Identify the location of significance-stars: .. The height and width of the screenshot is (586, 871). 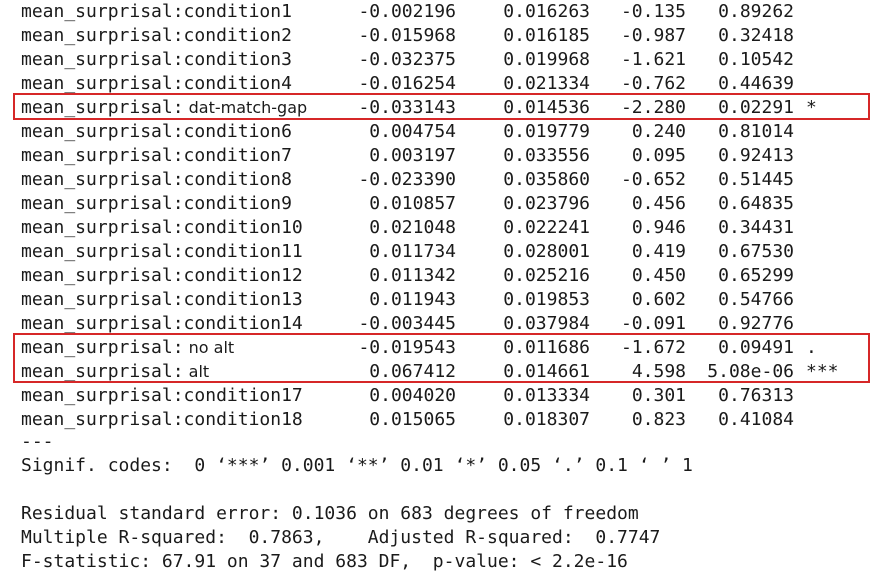
(811, 347).